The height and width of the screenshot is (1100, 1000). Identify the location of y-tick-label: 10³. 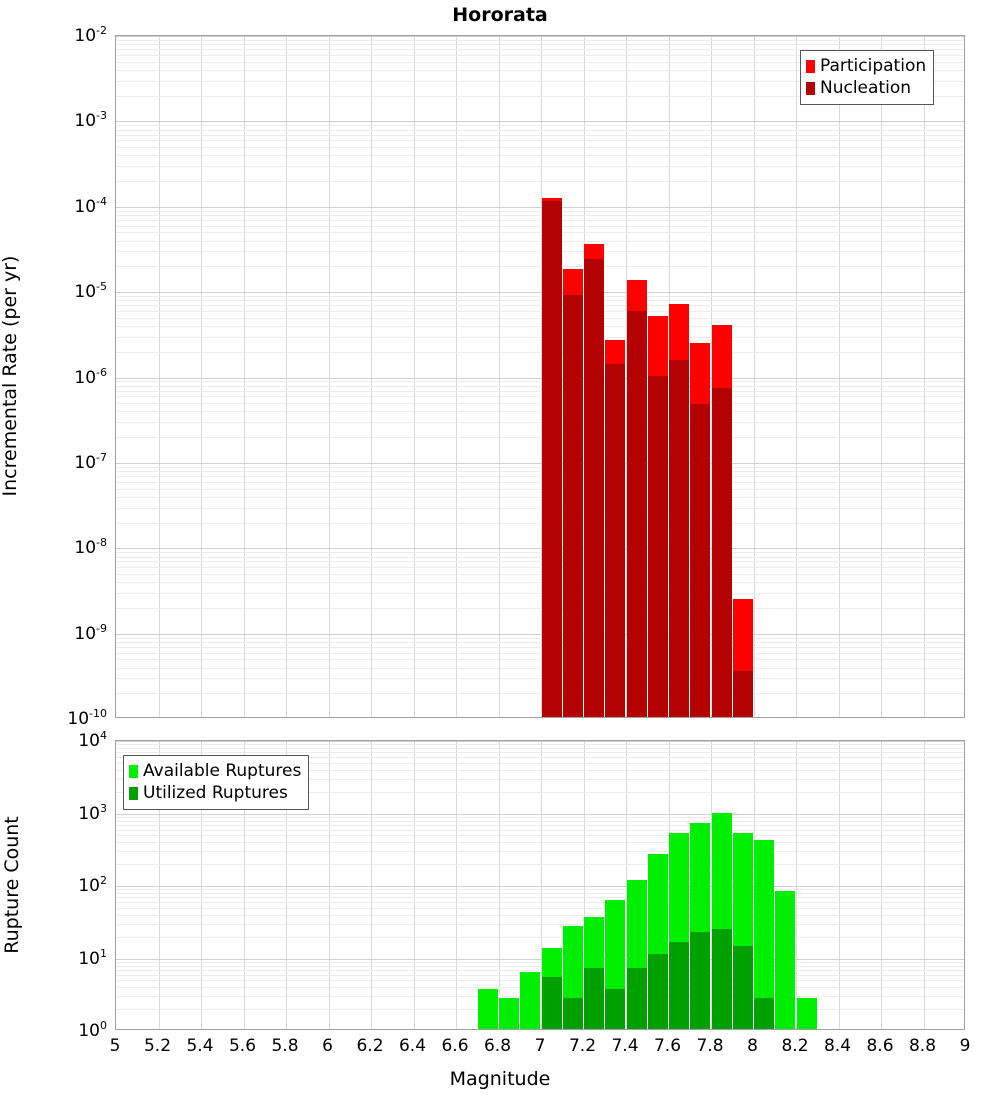
(92, 812).